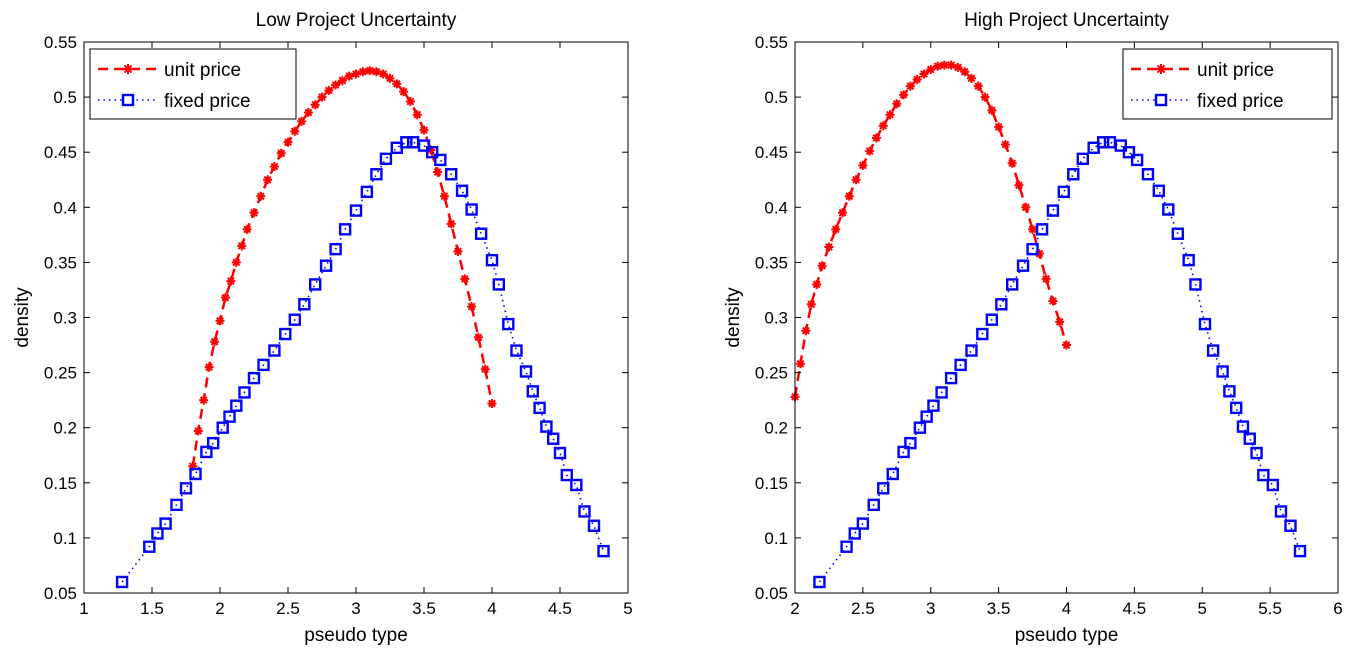 Image resolution: width=1358 pixels, height=655 pixels. I want to click on legend-box, so click(1227, 84).